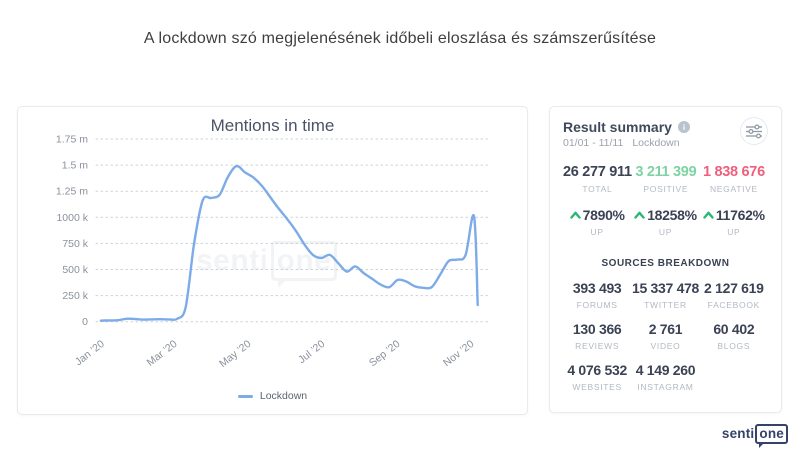 Image resolution: width=800 pixels, height=450 pixels. I want to click on svg-text: 1000 k, so click(72, 218).